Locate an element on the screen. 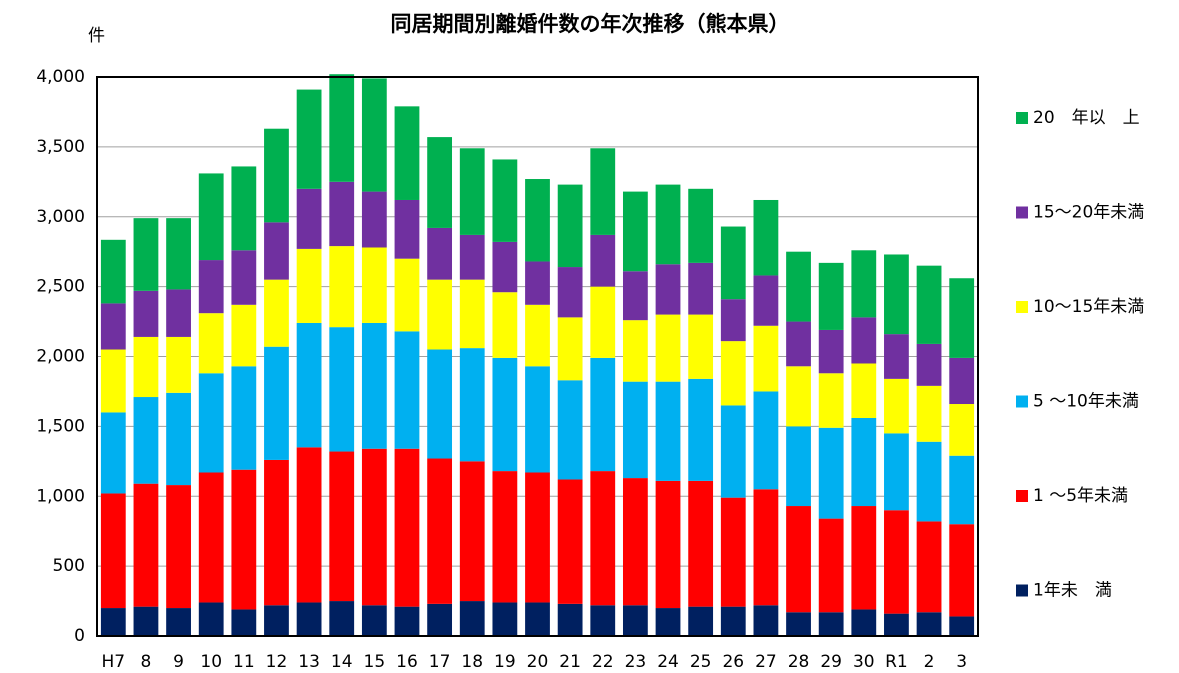 This screenshot has width=1179, height=673. x-tick-label: 19 is located at coordinates (505, 662).